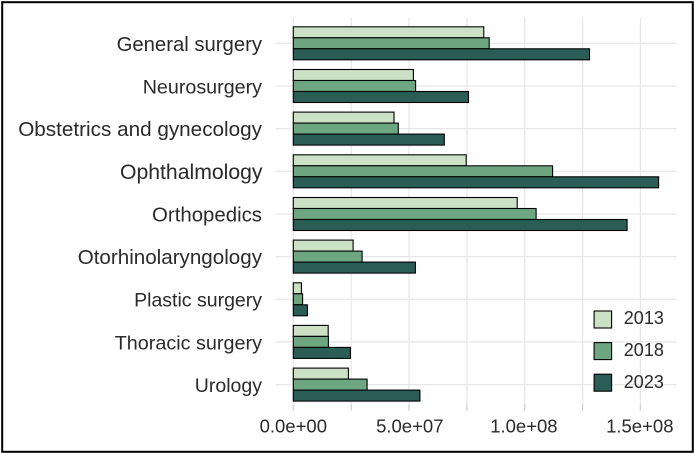 Image resolution: width=694 pixels, height=453 pixels. What do you see at coordinates (228, 386) in the screenshot?
I see `svg-text: Urology` at bounding box center [228, 386].